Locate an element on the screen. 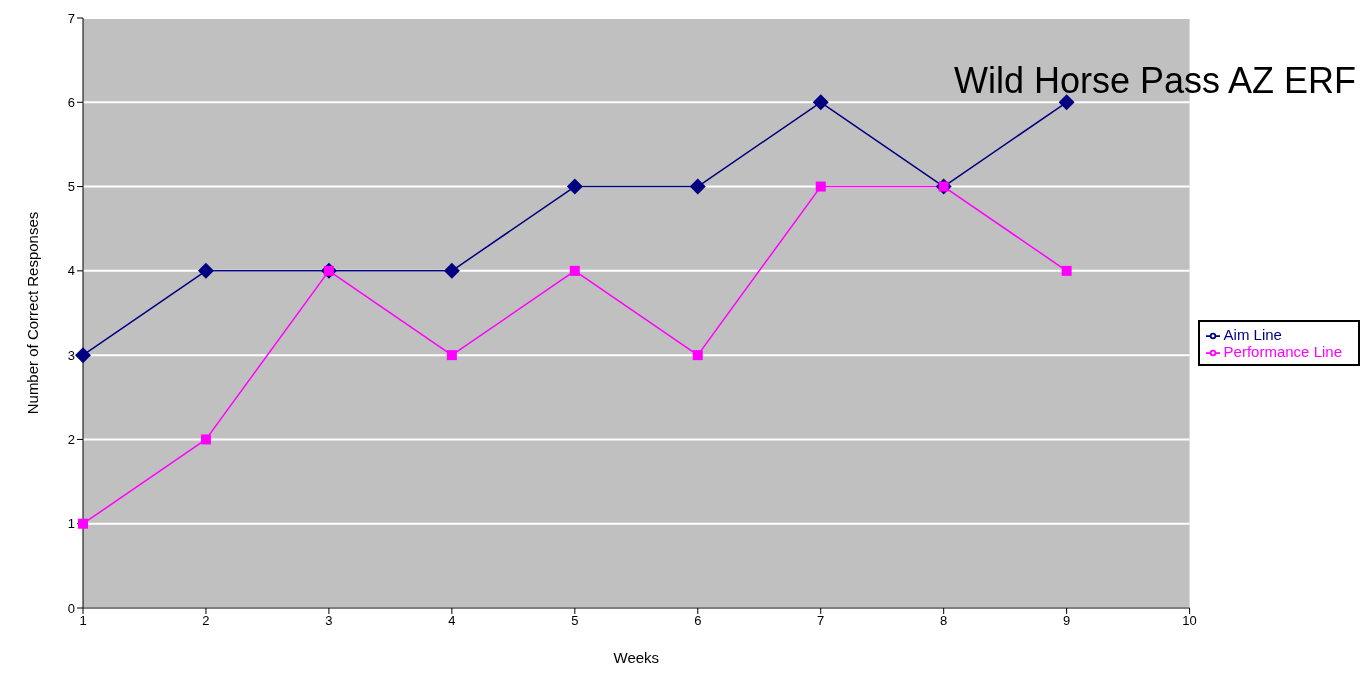 This screenshot has height=686, width=1370. x-tick-label: 4 is located at coordinates (452, 621).